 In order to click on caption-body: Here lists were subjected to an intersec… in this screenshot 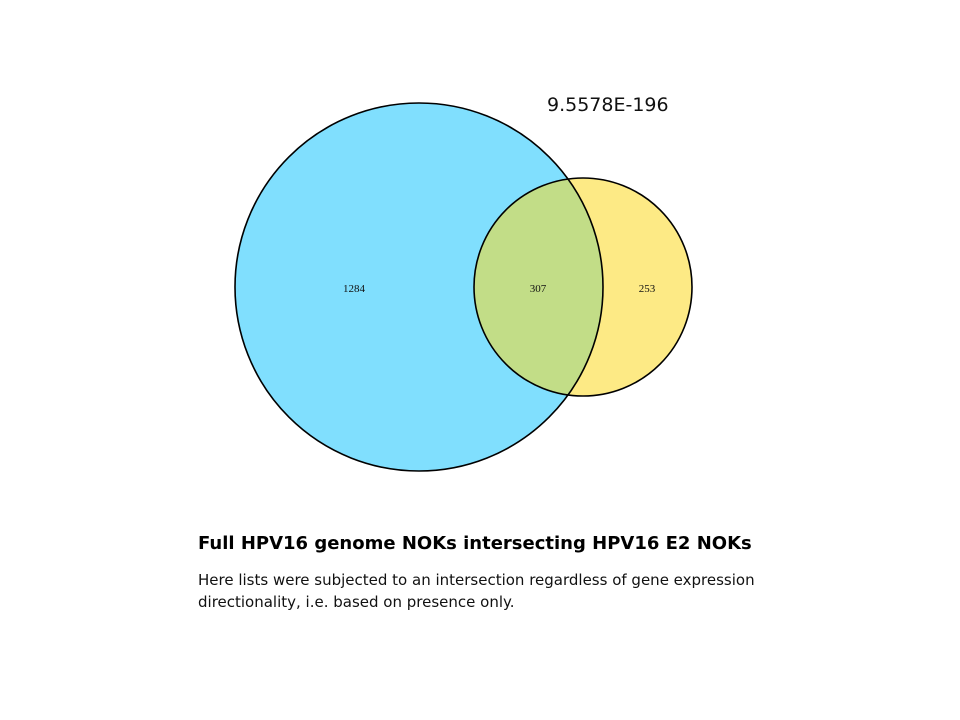, I will do `click(476, 591)`.